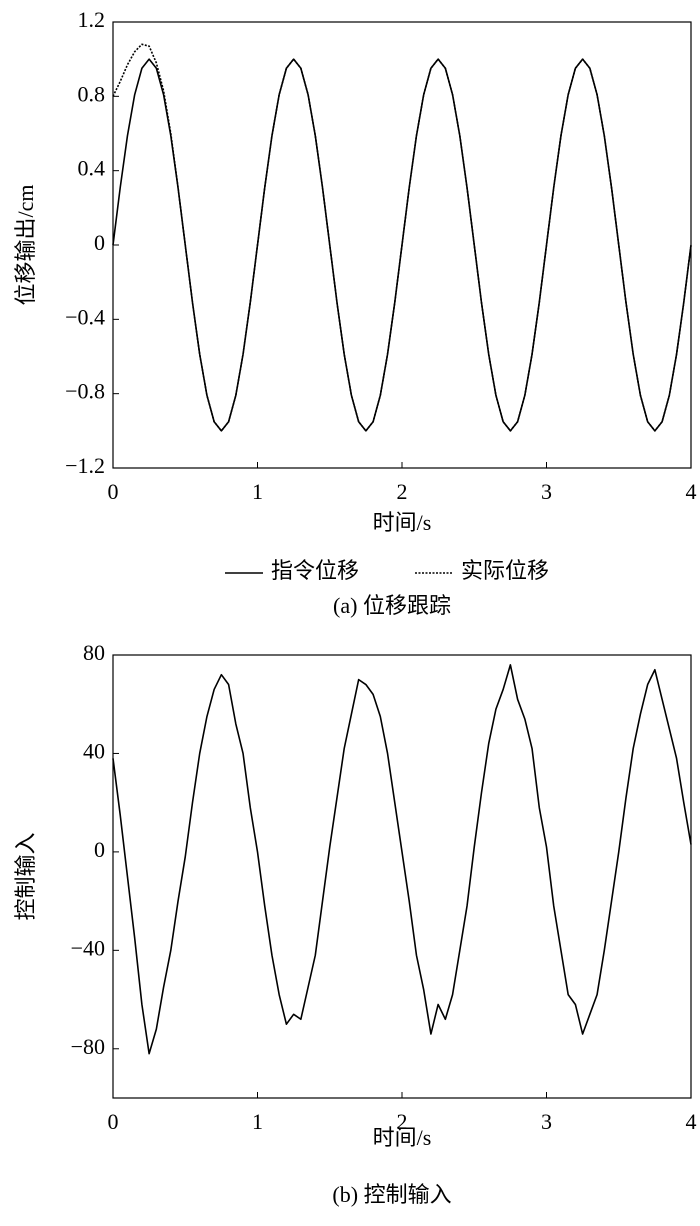 This screenshot has width=700, height=1226. What do you see at coordinates (505, 570) in the screenshot?
I see `legend-label: 实际位移` at bounding box center [505, 570].